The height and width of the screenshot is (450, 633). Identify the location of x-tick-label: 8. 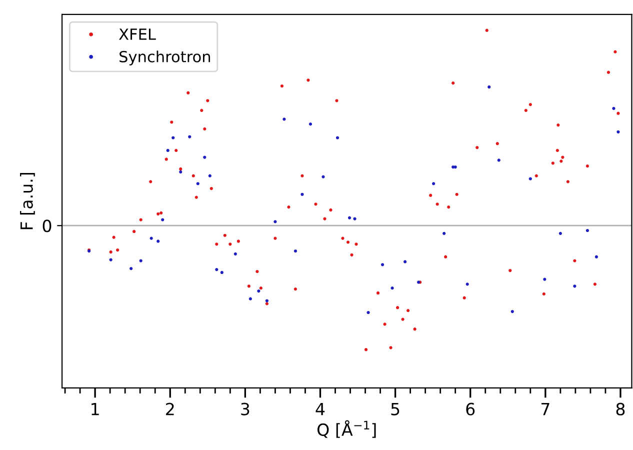
(620, 409).